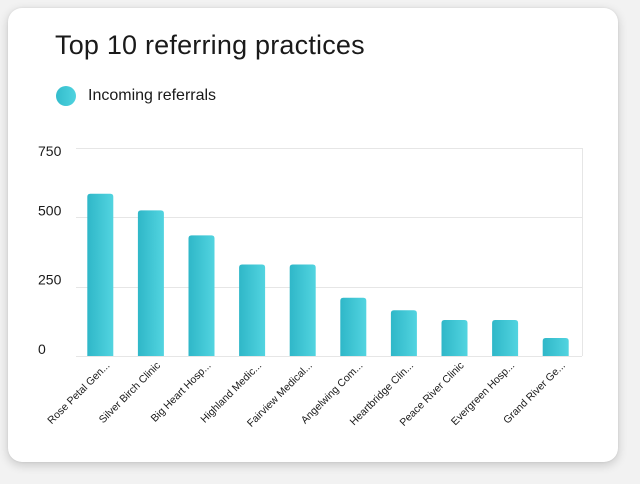 This screenshot has width=640, height=484. Describe the element at coordinates (66, 96) in the screenshot. I see `legend-swatch-icon` at that location.